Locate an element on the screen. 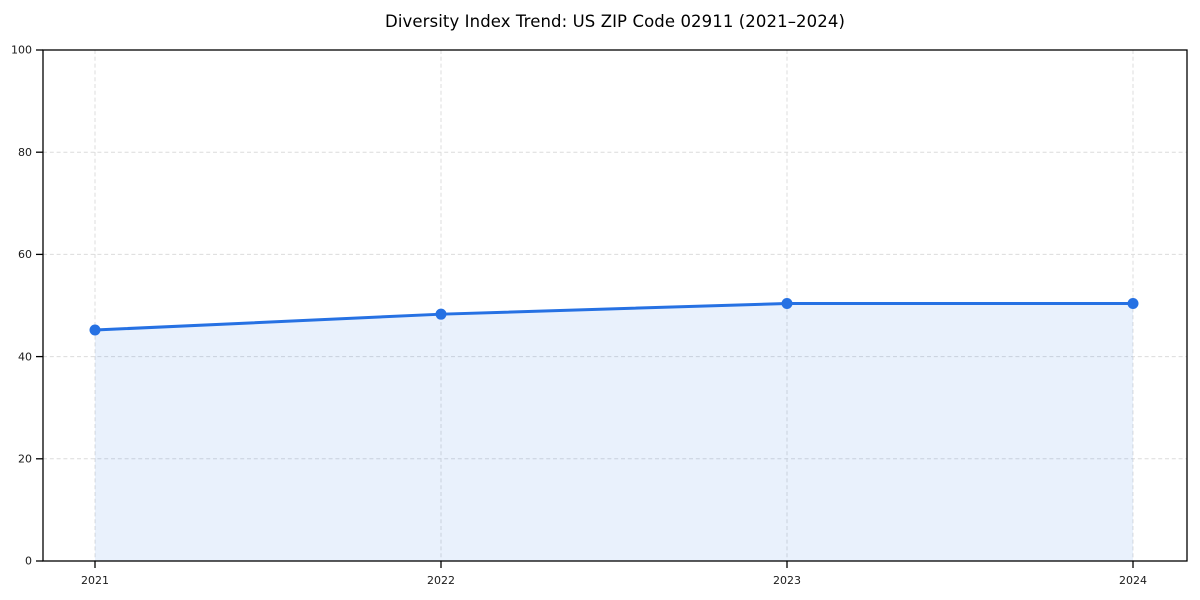 The image size is (1200, 600). x-tick-label: 2021 is located at coordinates (95, 580).